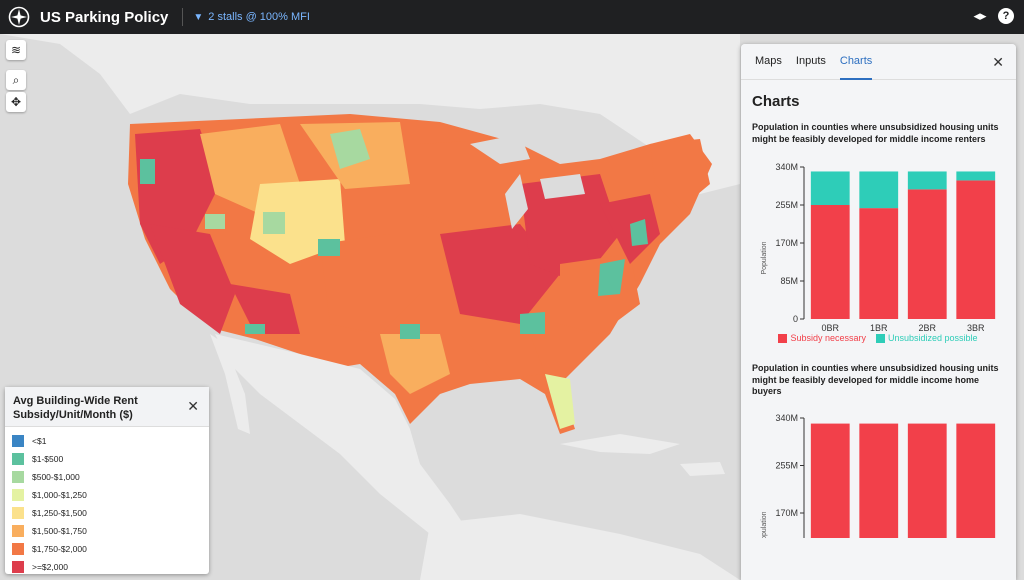  What do you see at coordinates (19, 17) in the screenshot?
I see `compass-icon` at bounding box center [19, 17].